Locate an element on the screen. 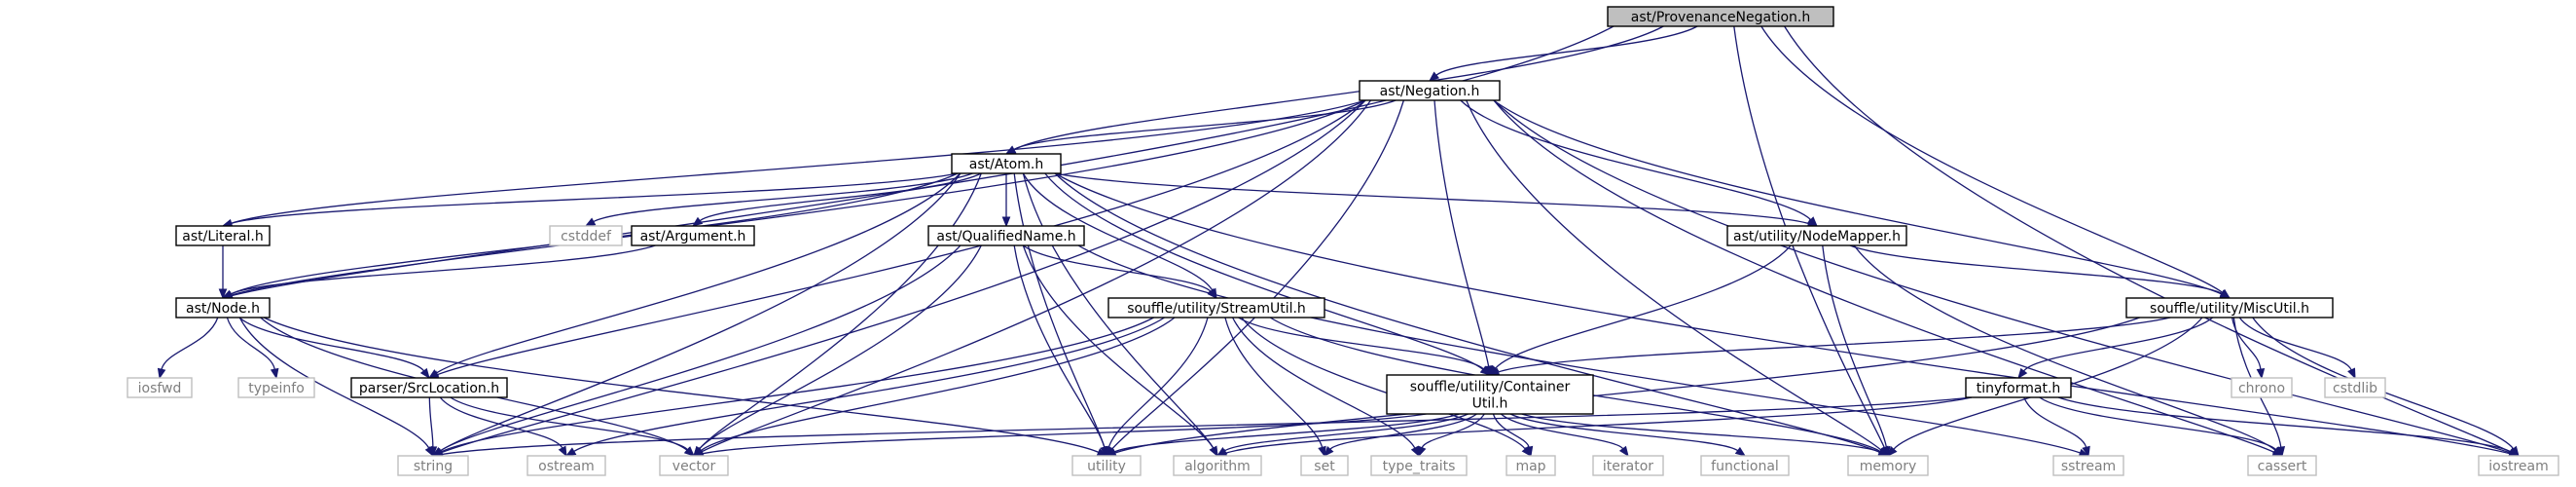 This screenshot has width=2576, height=487. node-vector: vector is located at coordinates (694, 465).